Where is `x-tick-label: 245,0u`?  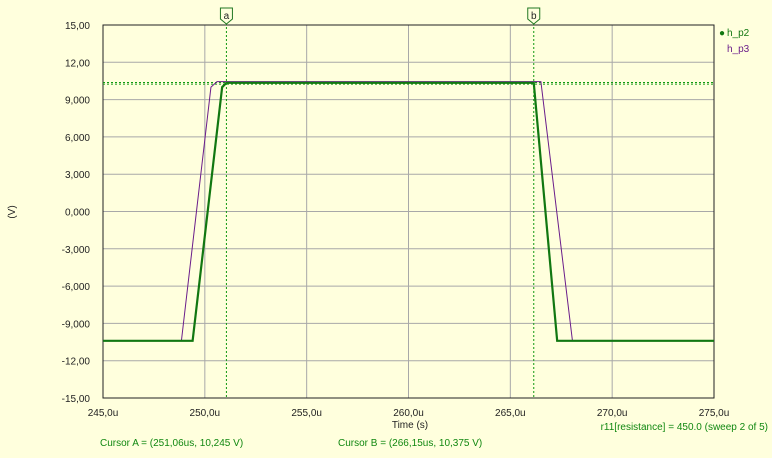 x-tick-label: 245,0u is located at coordinates (103, 413).